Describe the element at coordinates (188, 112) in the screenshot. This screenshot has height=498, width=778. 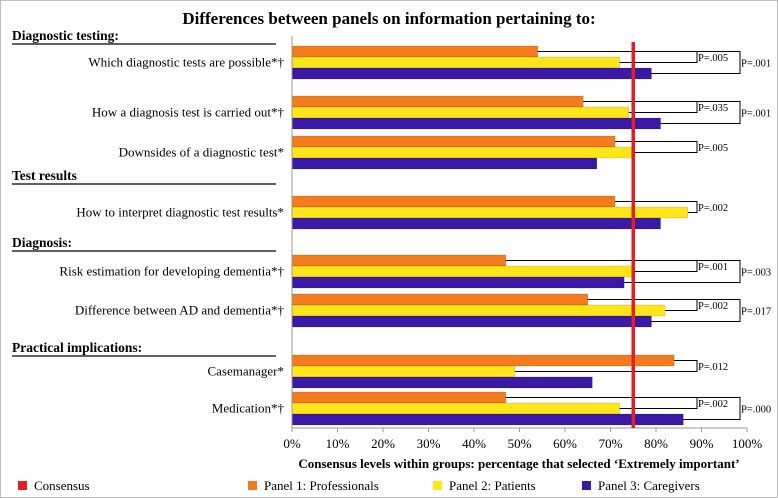
I see `category-label: How a diagnosis test is carried out*†` at that location.